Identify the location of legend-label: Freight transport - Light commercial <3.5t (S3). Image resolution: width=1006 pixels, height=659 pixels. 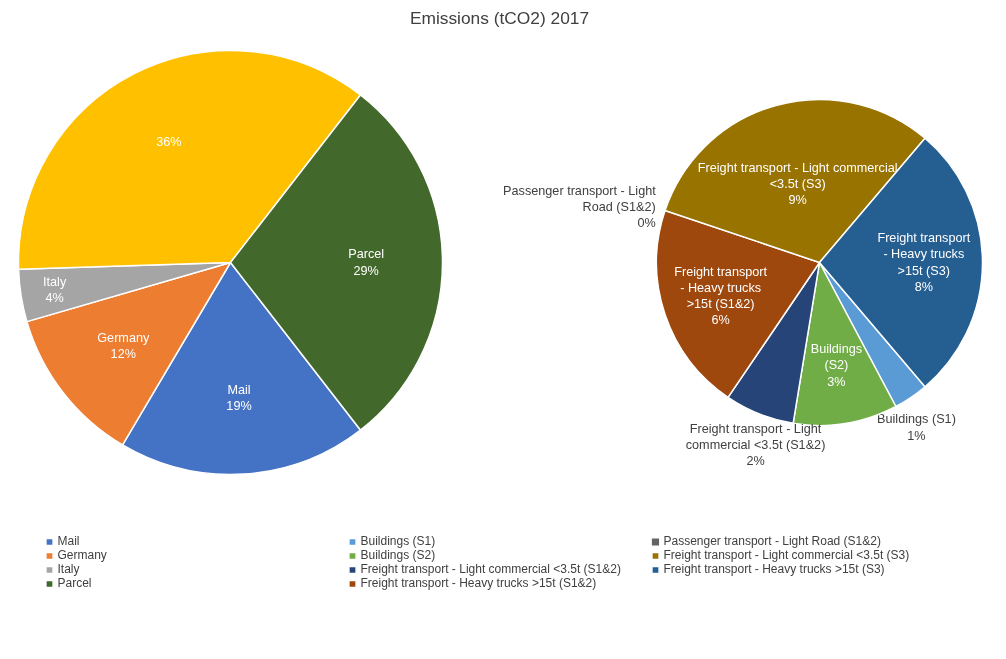
(787, 555).